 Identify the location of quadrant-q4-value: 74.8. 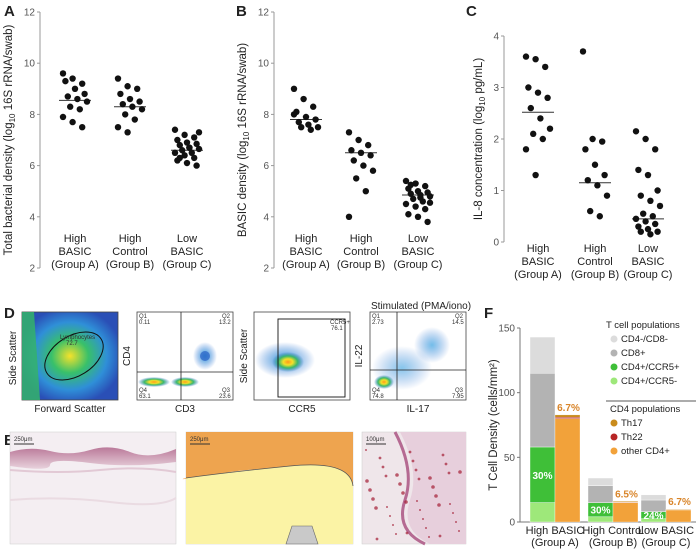
(378, 397).